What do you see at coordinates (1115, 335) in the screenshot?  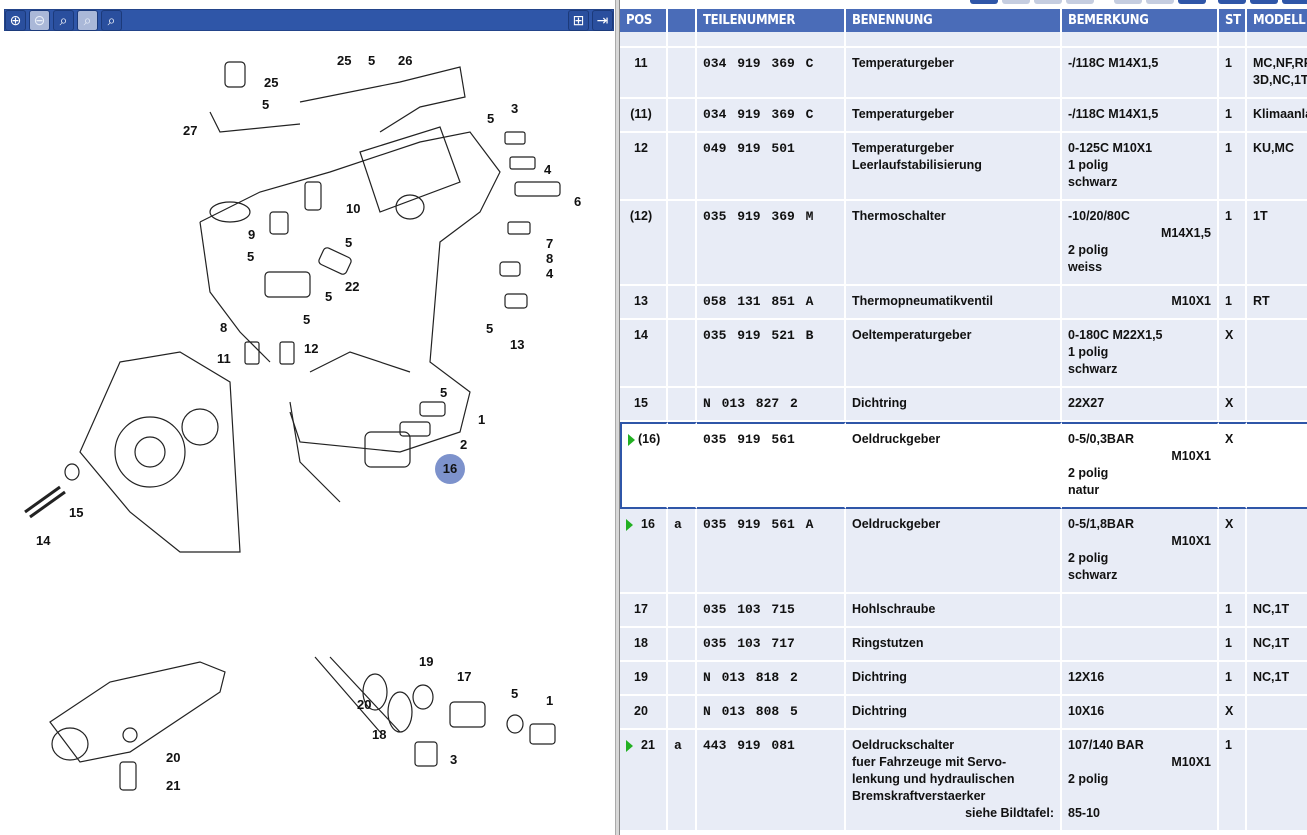 I see `cell-line: 0-180C M22X1,5` at bounding box center [1115, 335].